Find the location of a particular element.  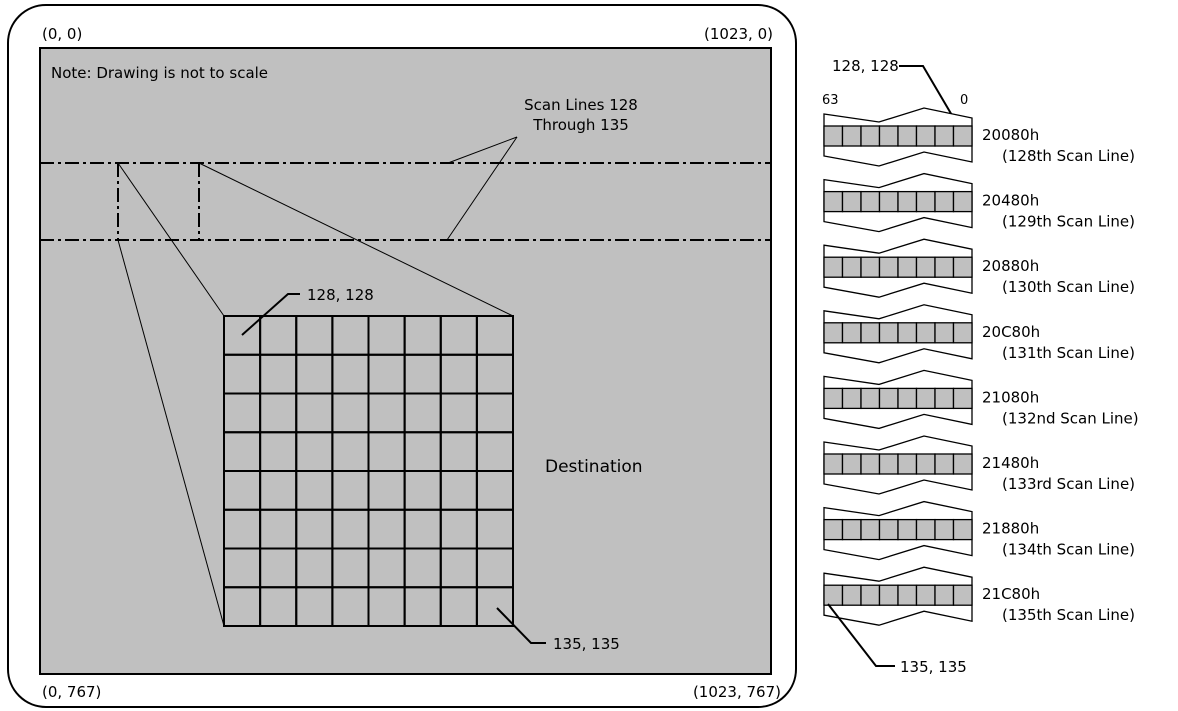

memory-row: 20C80h (131th Scan Line) is located at coordinates (979, 334).